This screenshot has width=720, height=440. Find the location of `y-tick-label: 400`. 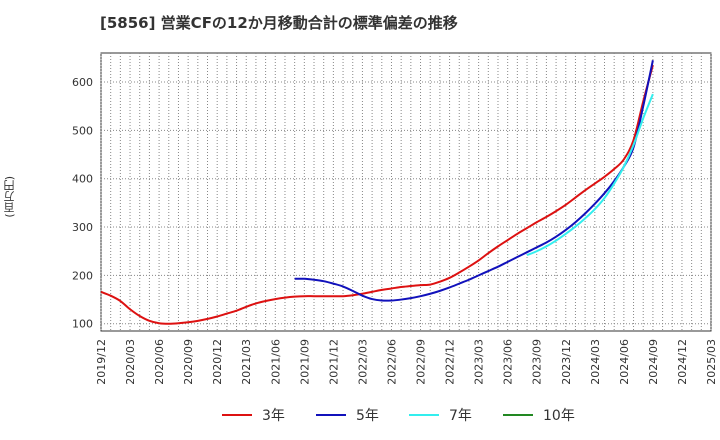

y-tick-label: 400 is located at coordinates (82, 179).